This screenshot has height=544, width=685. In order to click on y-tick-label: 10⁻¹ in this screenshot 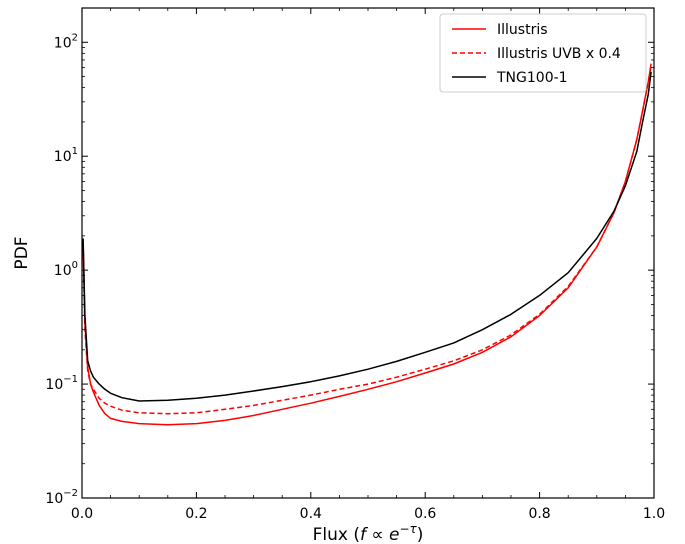, I will do `click(61, 383)`.